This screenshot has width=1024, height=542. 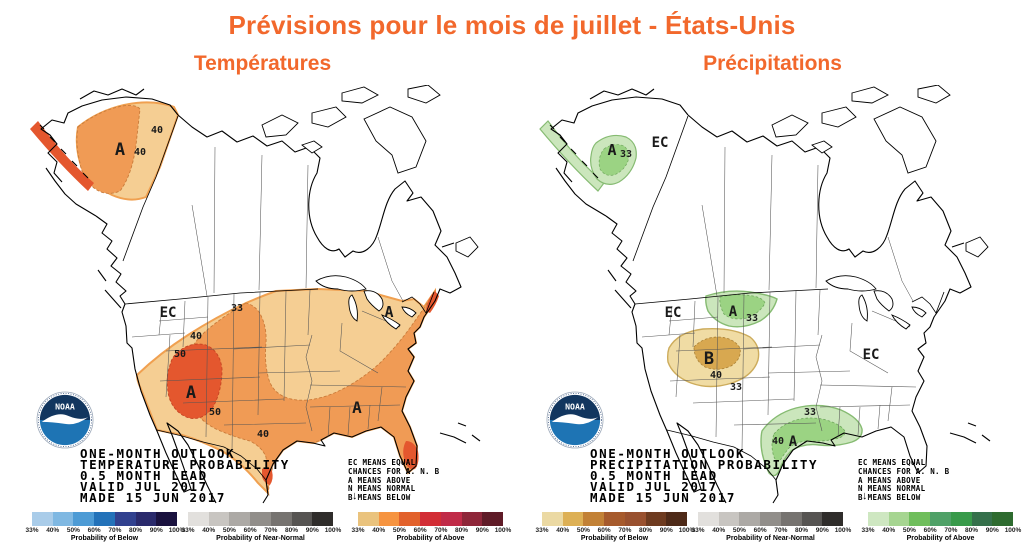 What do you see at coordinates (382, 462) in the screenshot?
I see `text-line: EC MEANS EQUAL` at bounding box center [382, 462].